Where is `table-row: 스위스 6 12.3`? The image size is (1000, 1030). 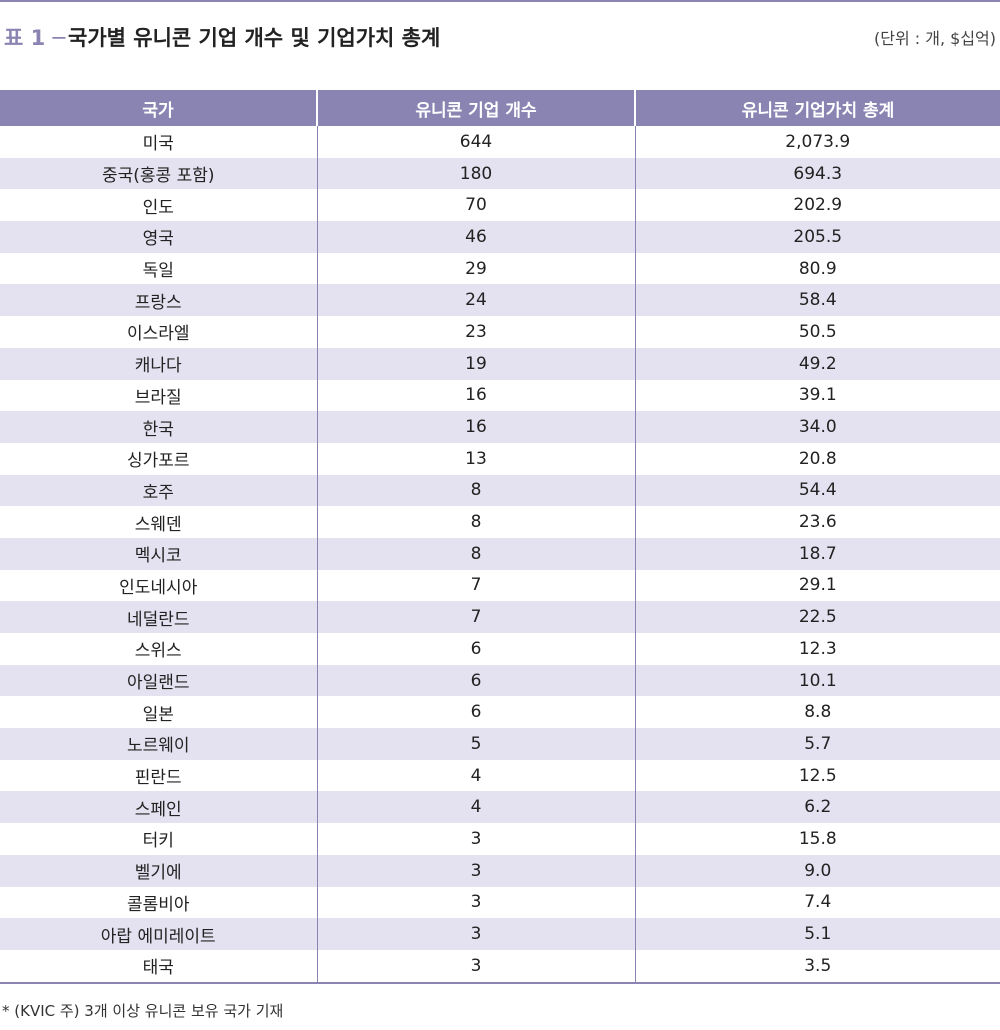
table-row: 스위스 6 12.3 is located at coordinates (500, 649).